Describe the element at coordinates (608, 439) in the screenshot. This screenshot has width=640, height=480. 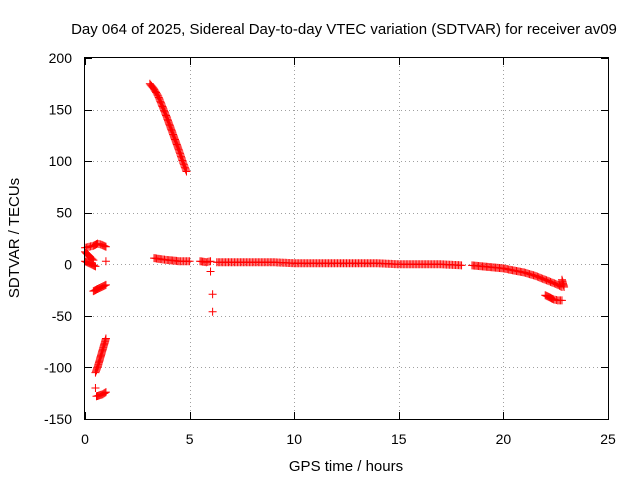
I see `x-tick-label: 25` at that location.